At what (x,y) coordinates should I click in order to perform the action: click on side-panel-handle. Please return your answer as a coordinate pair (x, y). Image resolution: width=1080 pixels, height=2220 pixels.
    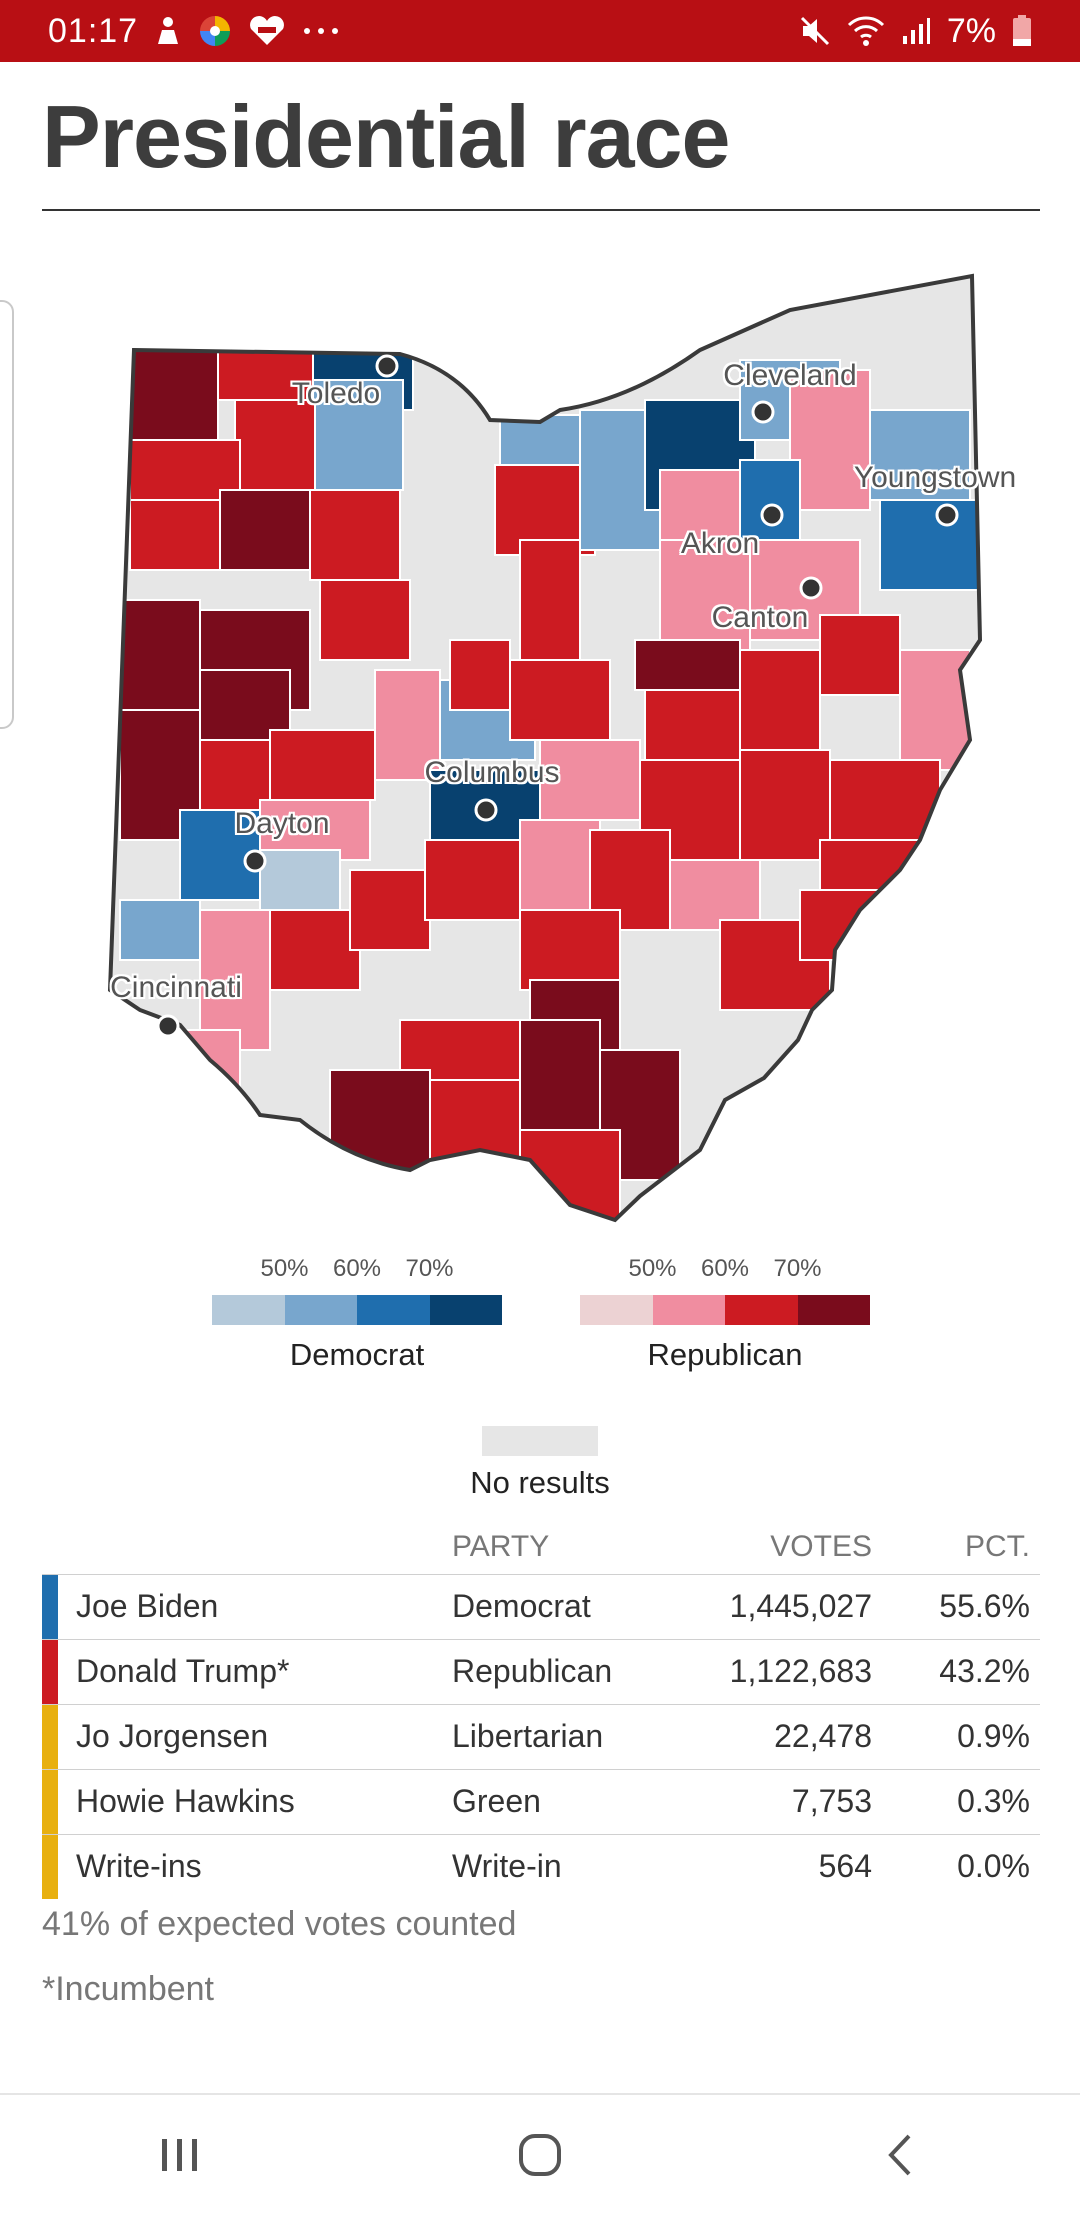
    Looking at the image, I should click on (7, 514).